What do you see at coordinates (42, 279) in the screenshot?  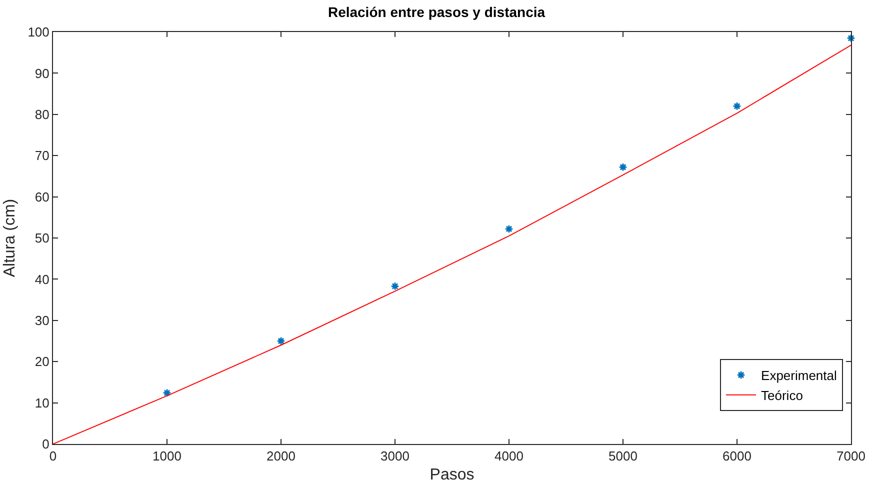 I see `y-tick-label: 40` at bounding box center [42, 279].